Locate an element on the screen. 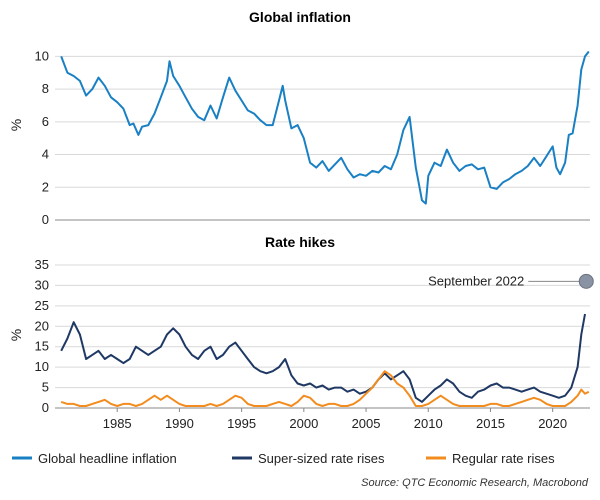 This screenshot has width=600, height=500. y-ticks-bottom: 0 5 10 15 20 25 30 35 is located at coordinates (42, 336).